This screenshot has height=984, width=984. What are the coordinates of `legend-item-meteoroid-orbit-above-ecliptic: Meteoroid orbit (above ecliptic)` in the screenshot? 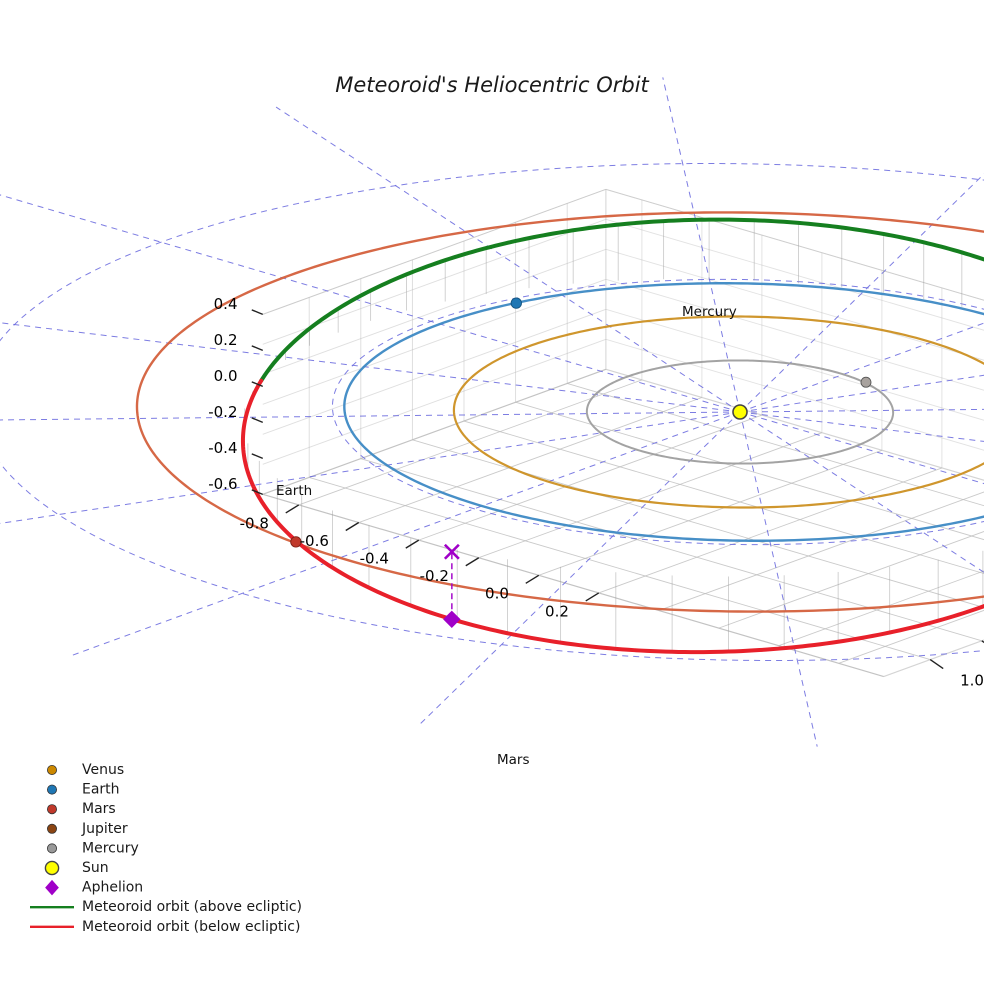 It's located at (166, 907).